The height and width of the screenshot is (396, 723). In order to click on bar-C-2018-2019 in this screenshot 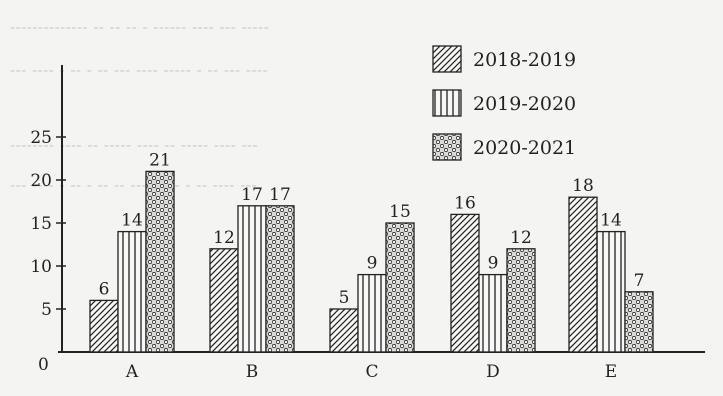, I will do `click(344, 330)`.